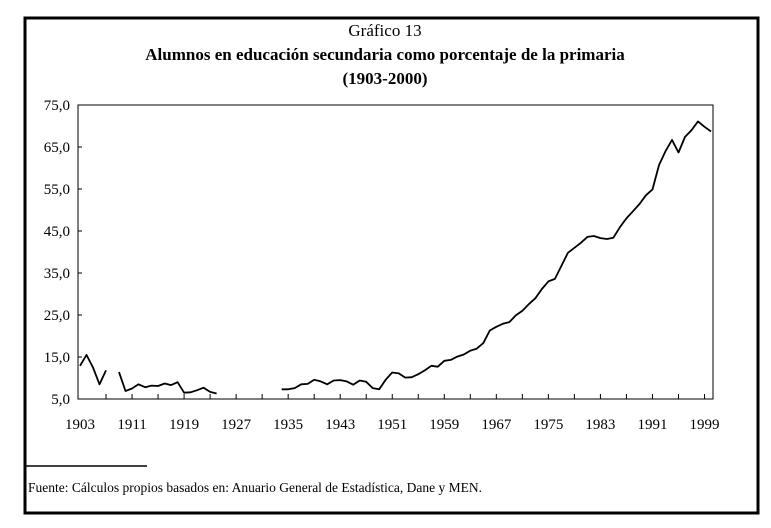  What do you see at coordinates (57, 106) in the screenshot?
I see `y-tick-label: 75,0` at bounding box center [57, 106].